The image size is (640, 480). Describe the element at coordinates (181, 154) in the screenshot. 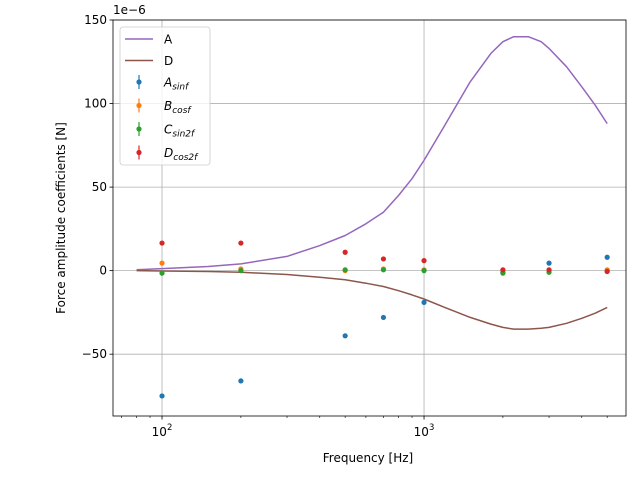

I see `legend-label-D_cos2f: Dcos2f` at that location.